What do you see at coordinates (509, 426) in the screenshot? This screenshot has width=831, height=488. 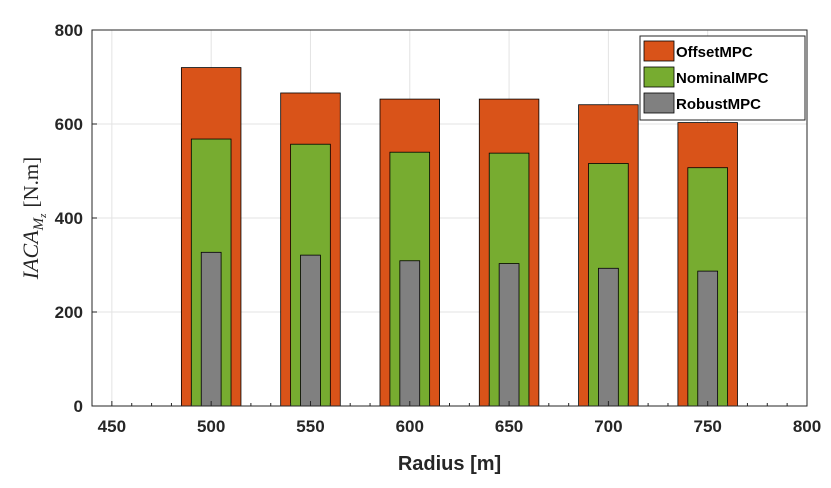 I see `x-tick-label: 650` at bounding box center [509, 426].